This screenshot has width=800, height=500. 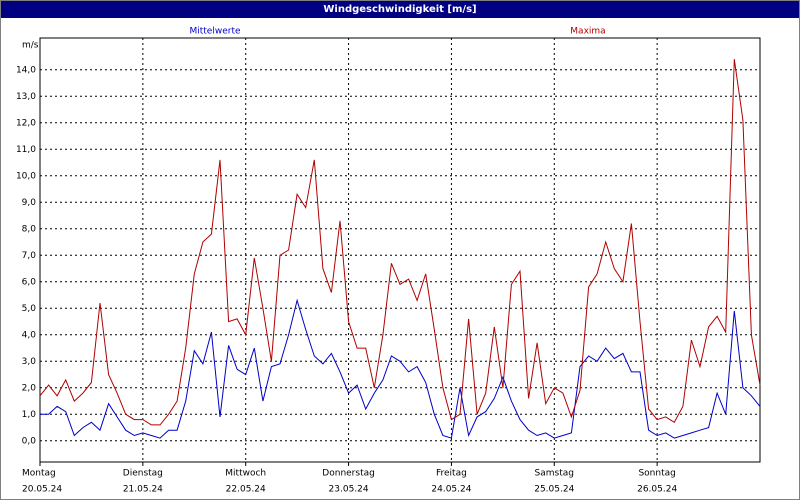 I want to click on legend-entry: Mittelwerte, so click(x=214, y=32).